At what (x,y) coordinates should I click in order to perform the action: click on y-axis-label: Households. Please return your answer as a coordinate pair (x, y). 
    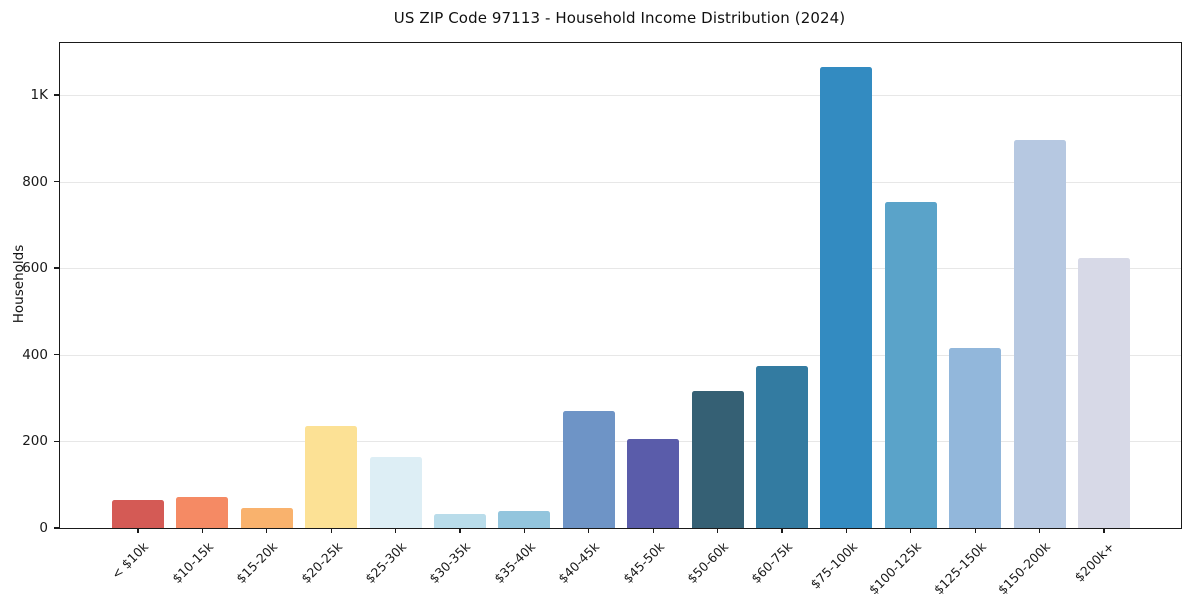
    Looking at the image, I should click on (19, 284).